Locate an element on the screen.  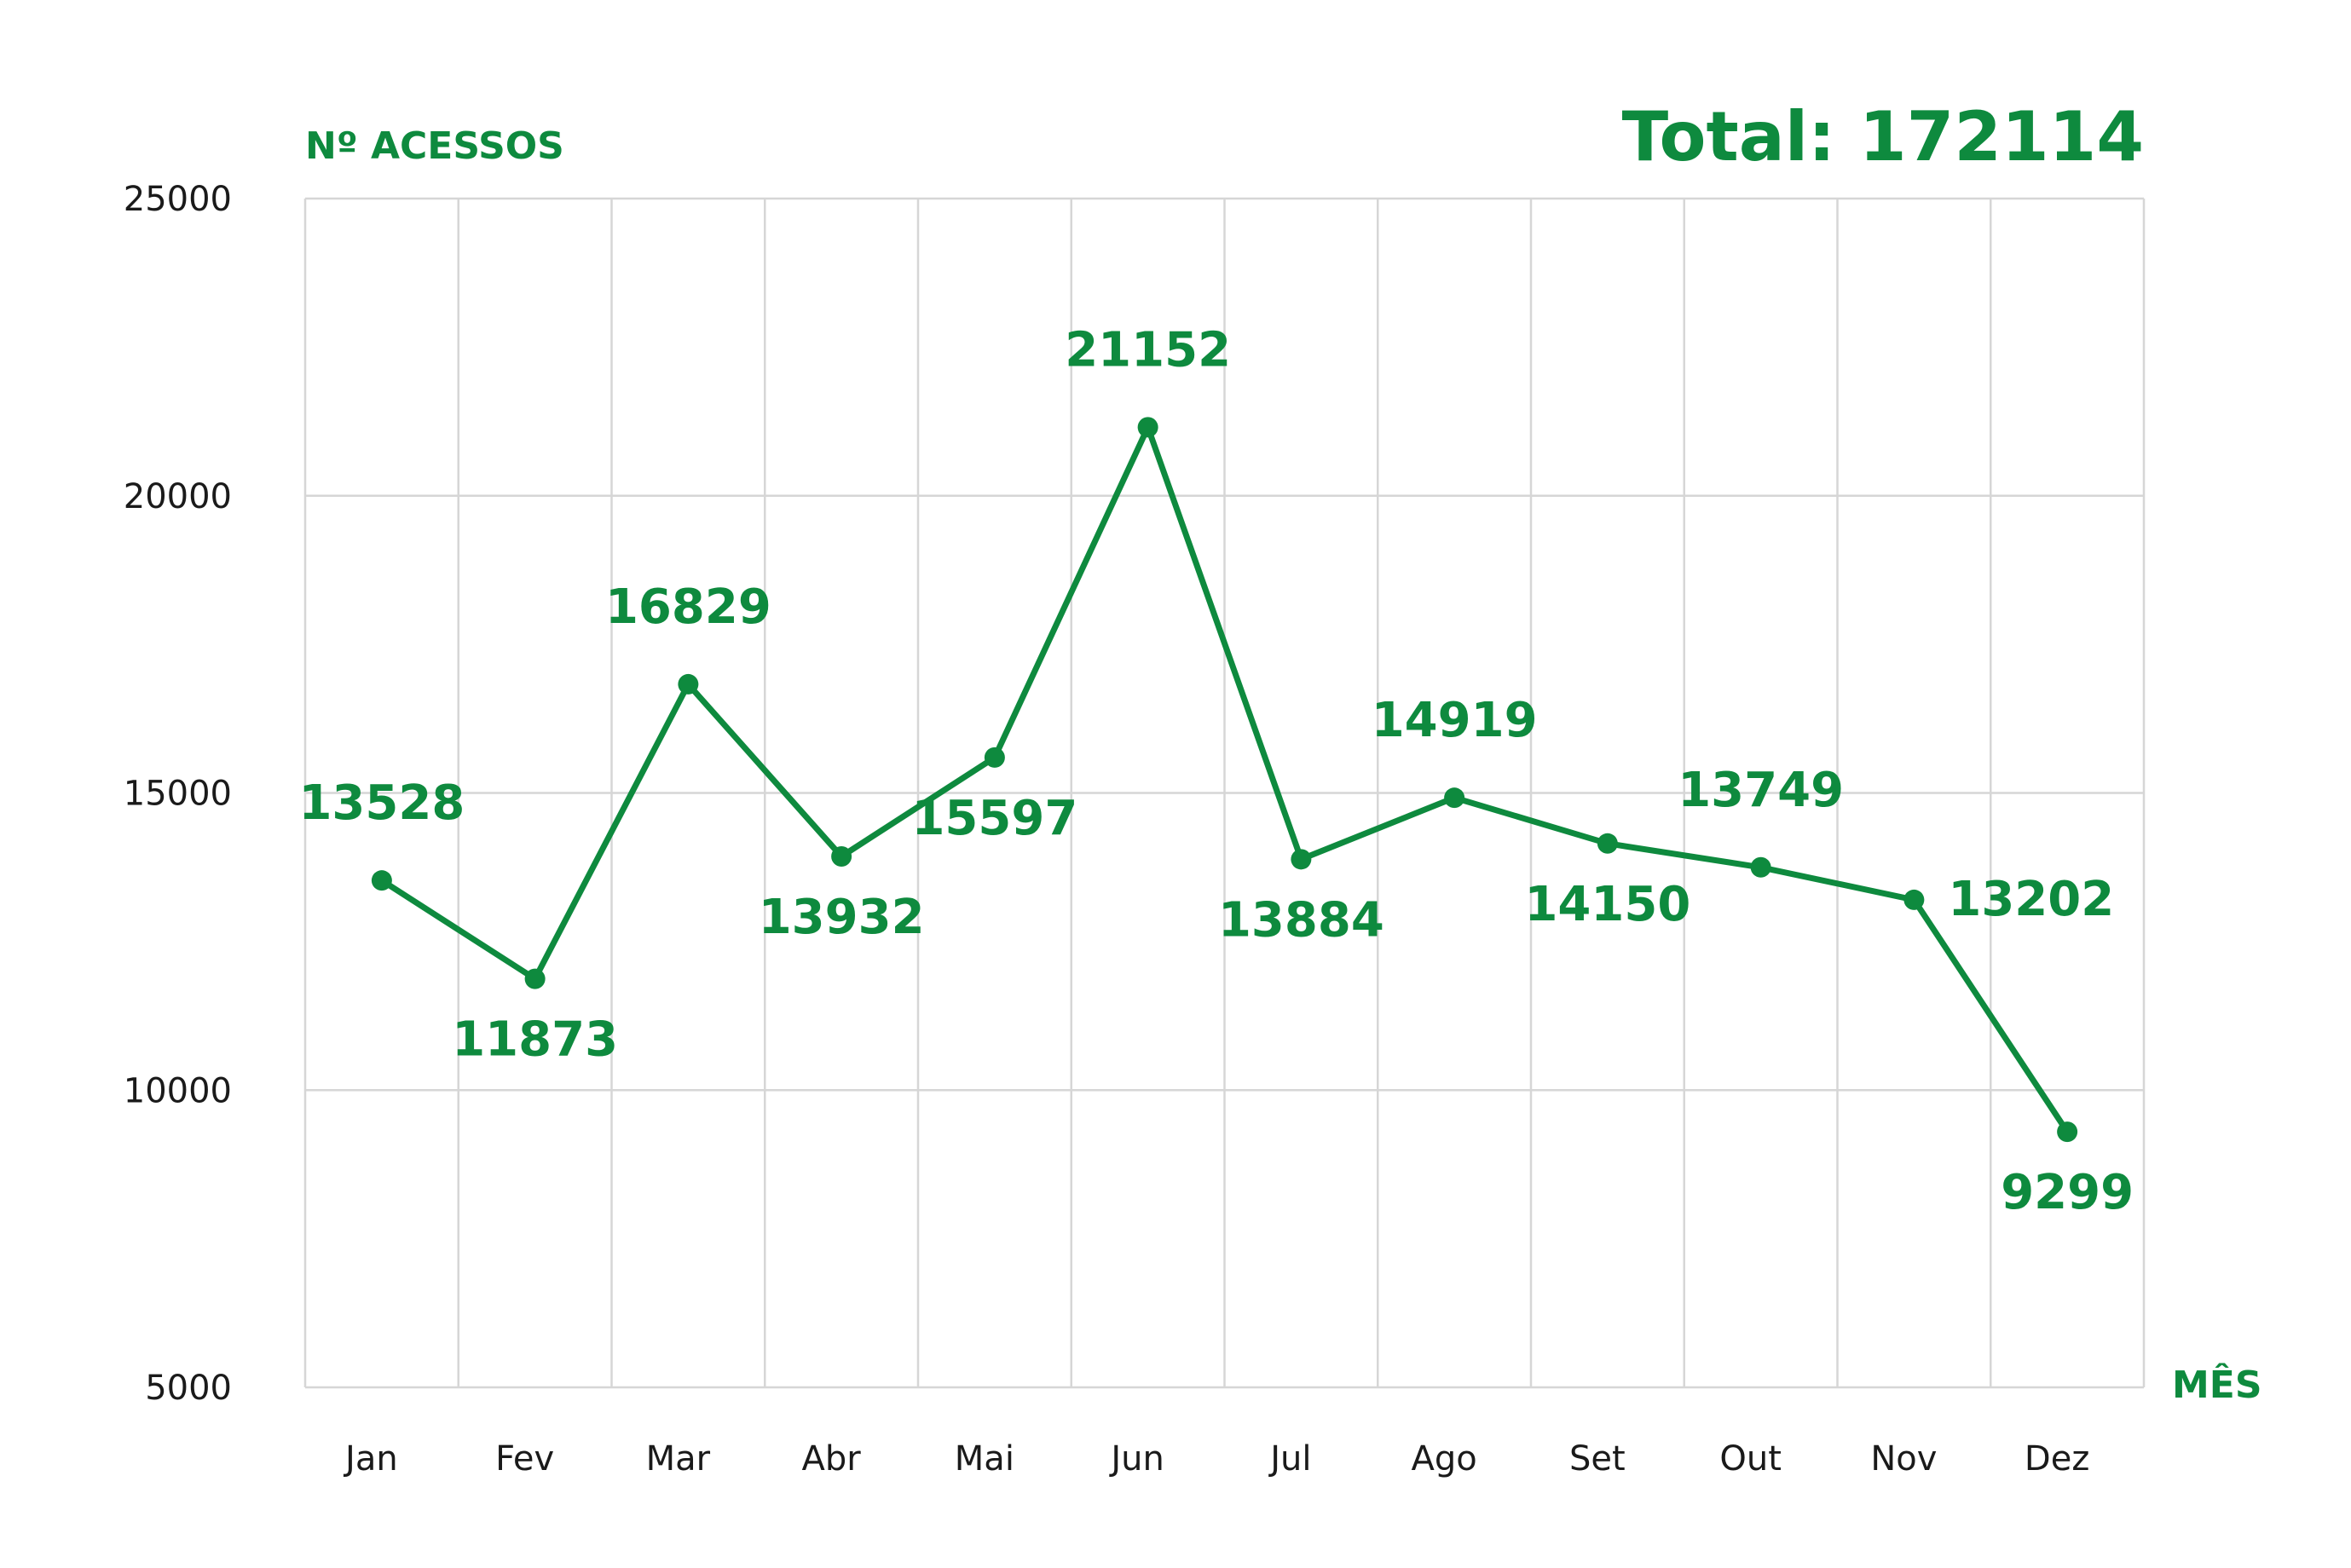
data-label: 13749 is located at coordinates (1761, 790).